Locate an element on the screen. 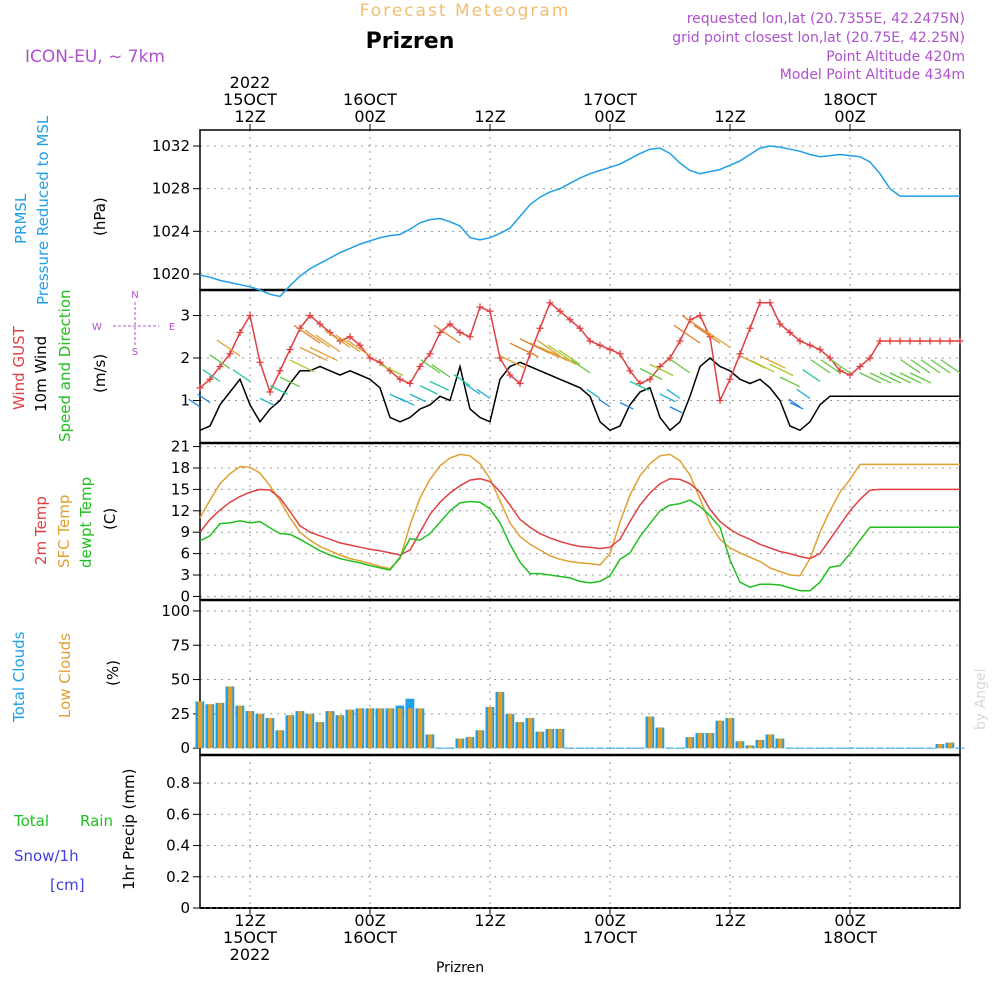 The height and width of the screenshot is (1000, 1000). compass-w: W is located at coordinates (97, 327).